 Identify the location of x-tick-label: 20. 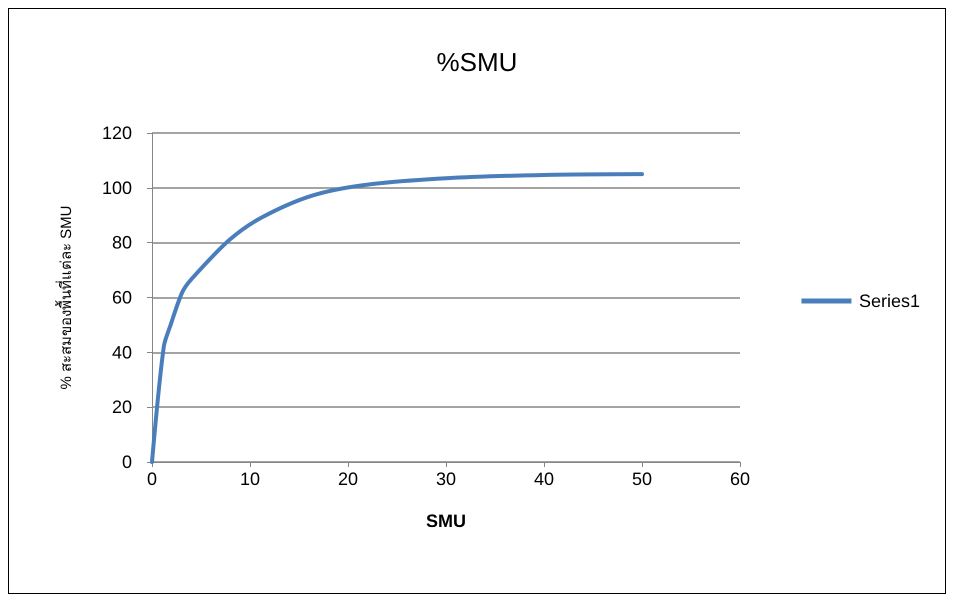
(348, 479).